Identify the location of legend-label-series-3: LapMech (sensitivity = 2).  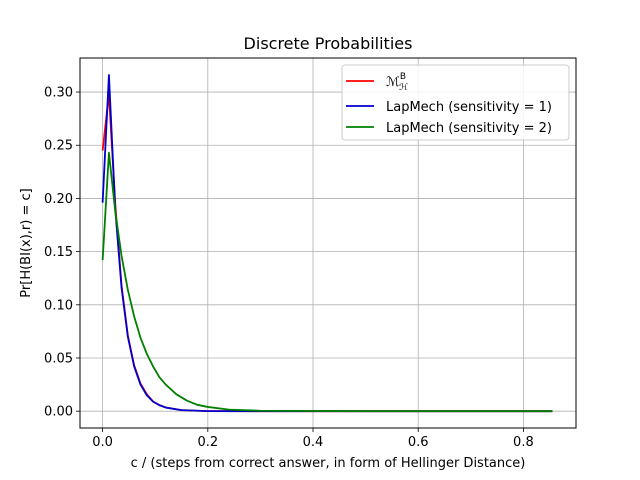
(469, 128).